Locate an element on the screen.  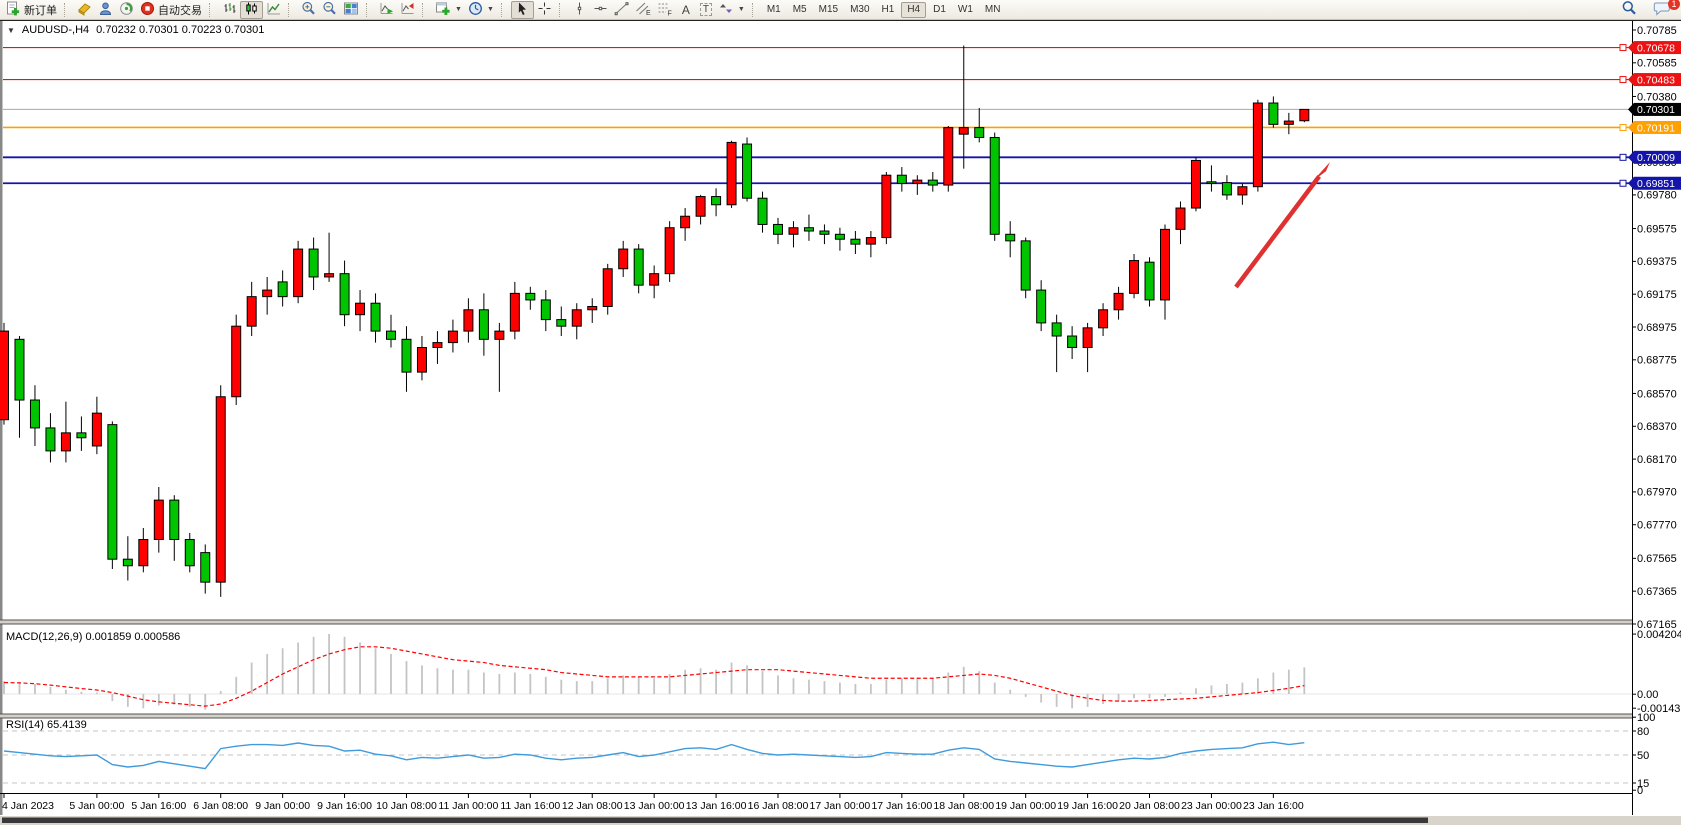
text-button: A is located at coordinates (686, 10).